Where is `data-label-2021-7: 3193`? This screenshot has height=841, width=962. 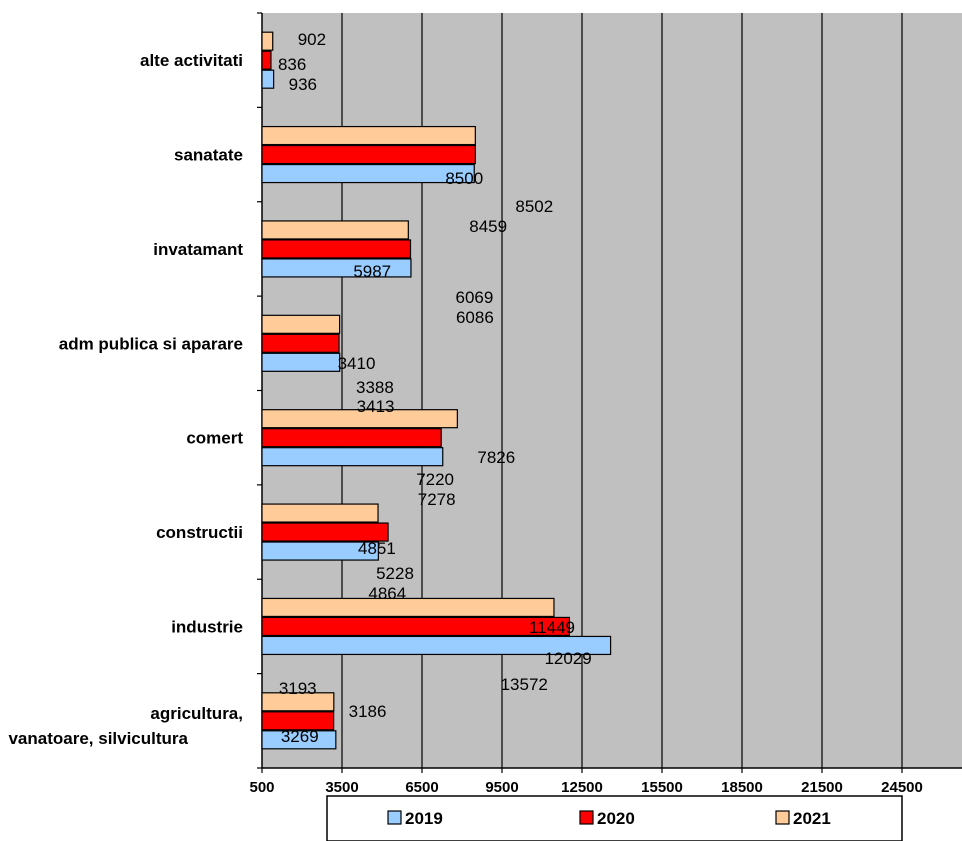
data-label-2021-7: 3193 is located at coordinates (298, 688).